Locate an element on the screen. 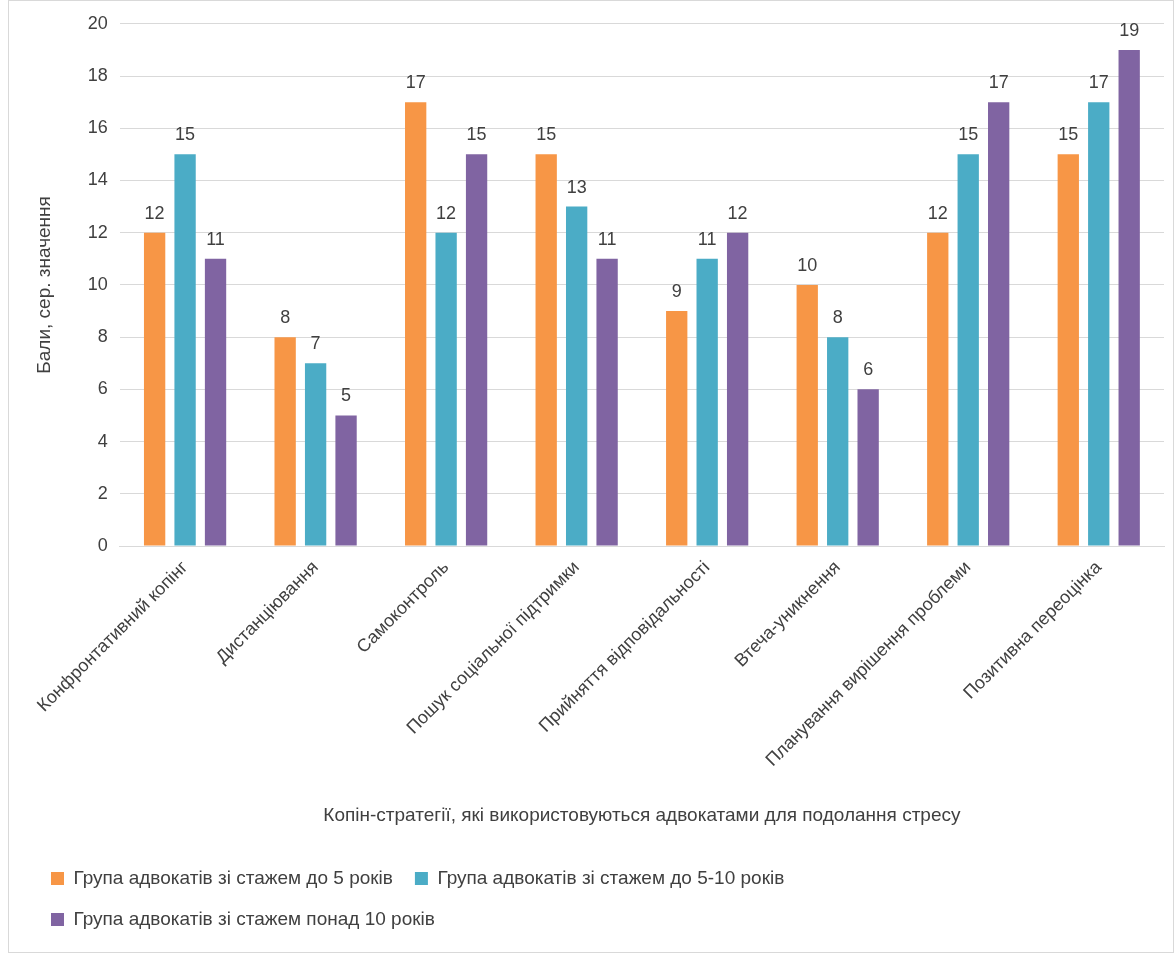  y-tick-label: 0 is located at coordinates (102, 544).